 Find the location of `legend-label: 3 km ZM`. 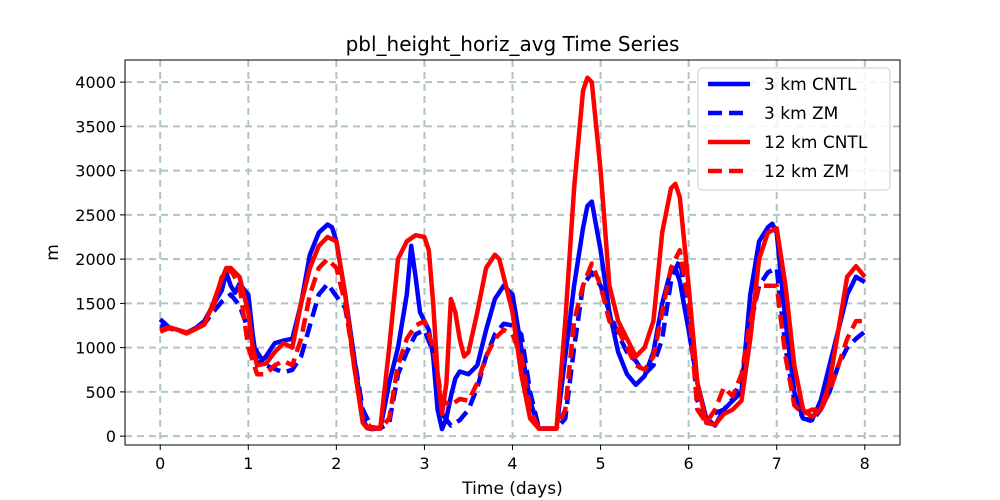

legend-label: 3 km ZM is located at coordinates (801, 114).